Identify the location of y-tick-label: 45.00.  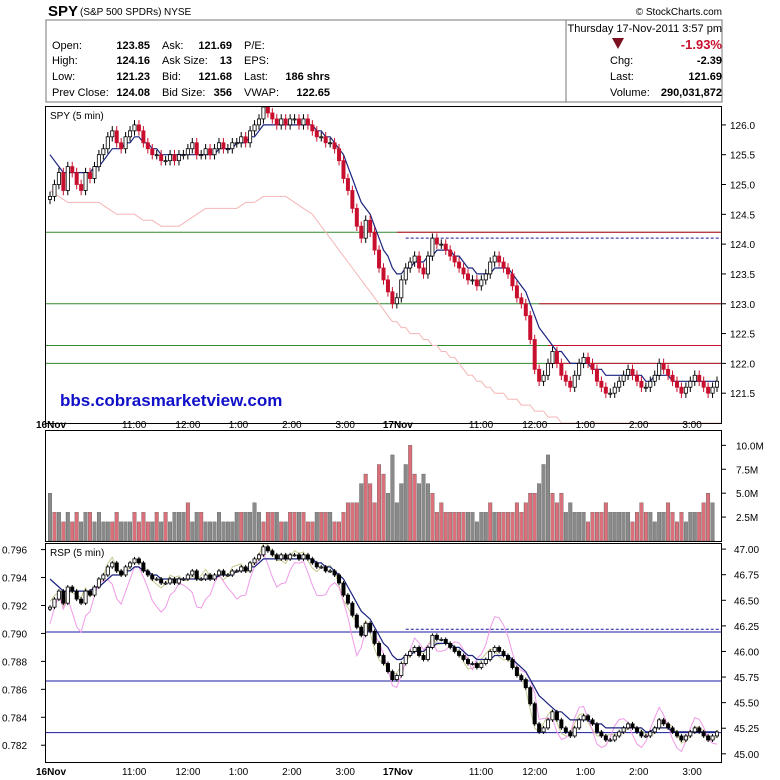
(746, 755).